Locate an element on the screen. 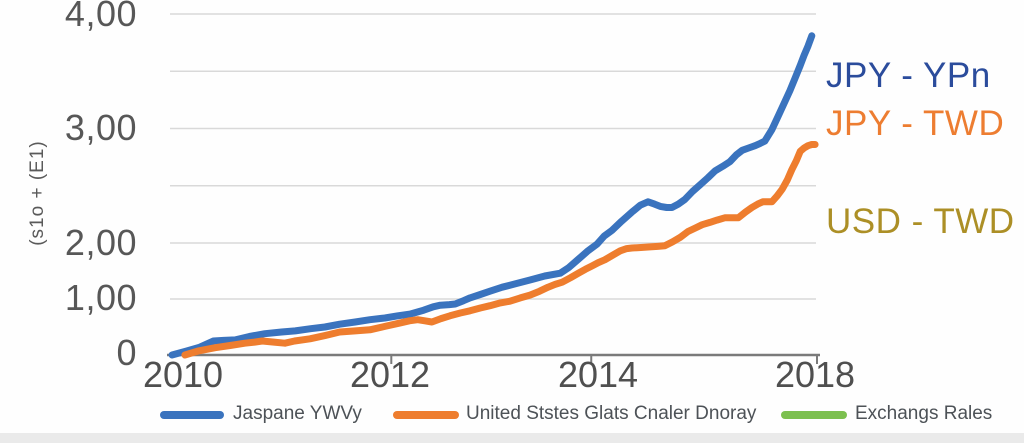 This screenshot has width=1024, height=443. legend-label-orange: United Ststes Glats Cnaler Dnoray is located at coordinates (611, 413).